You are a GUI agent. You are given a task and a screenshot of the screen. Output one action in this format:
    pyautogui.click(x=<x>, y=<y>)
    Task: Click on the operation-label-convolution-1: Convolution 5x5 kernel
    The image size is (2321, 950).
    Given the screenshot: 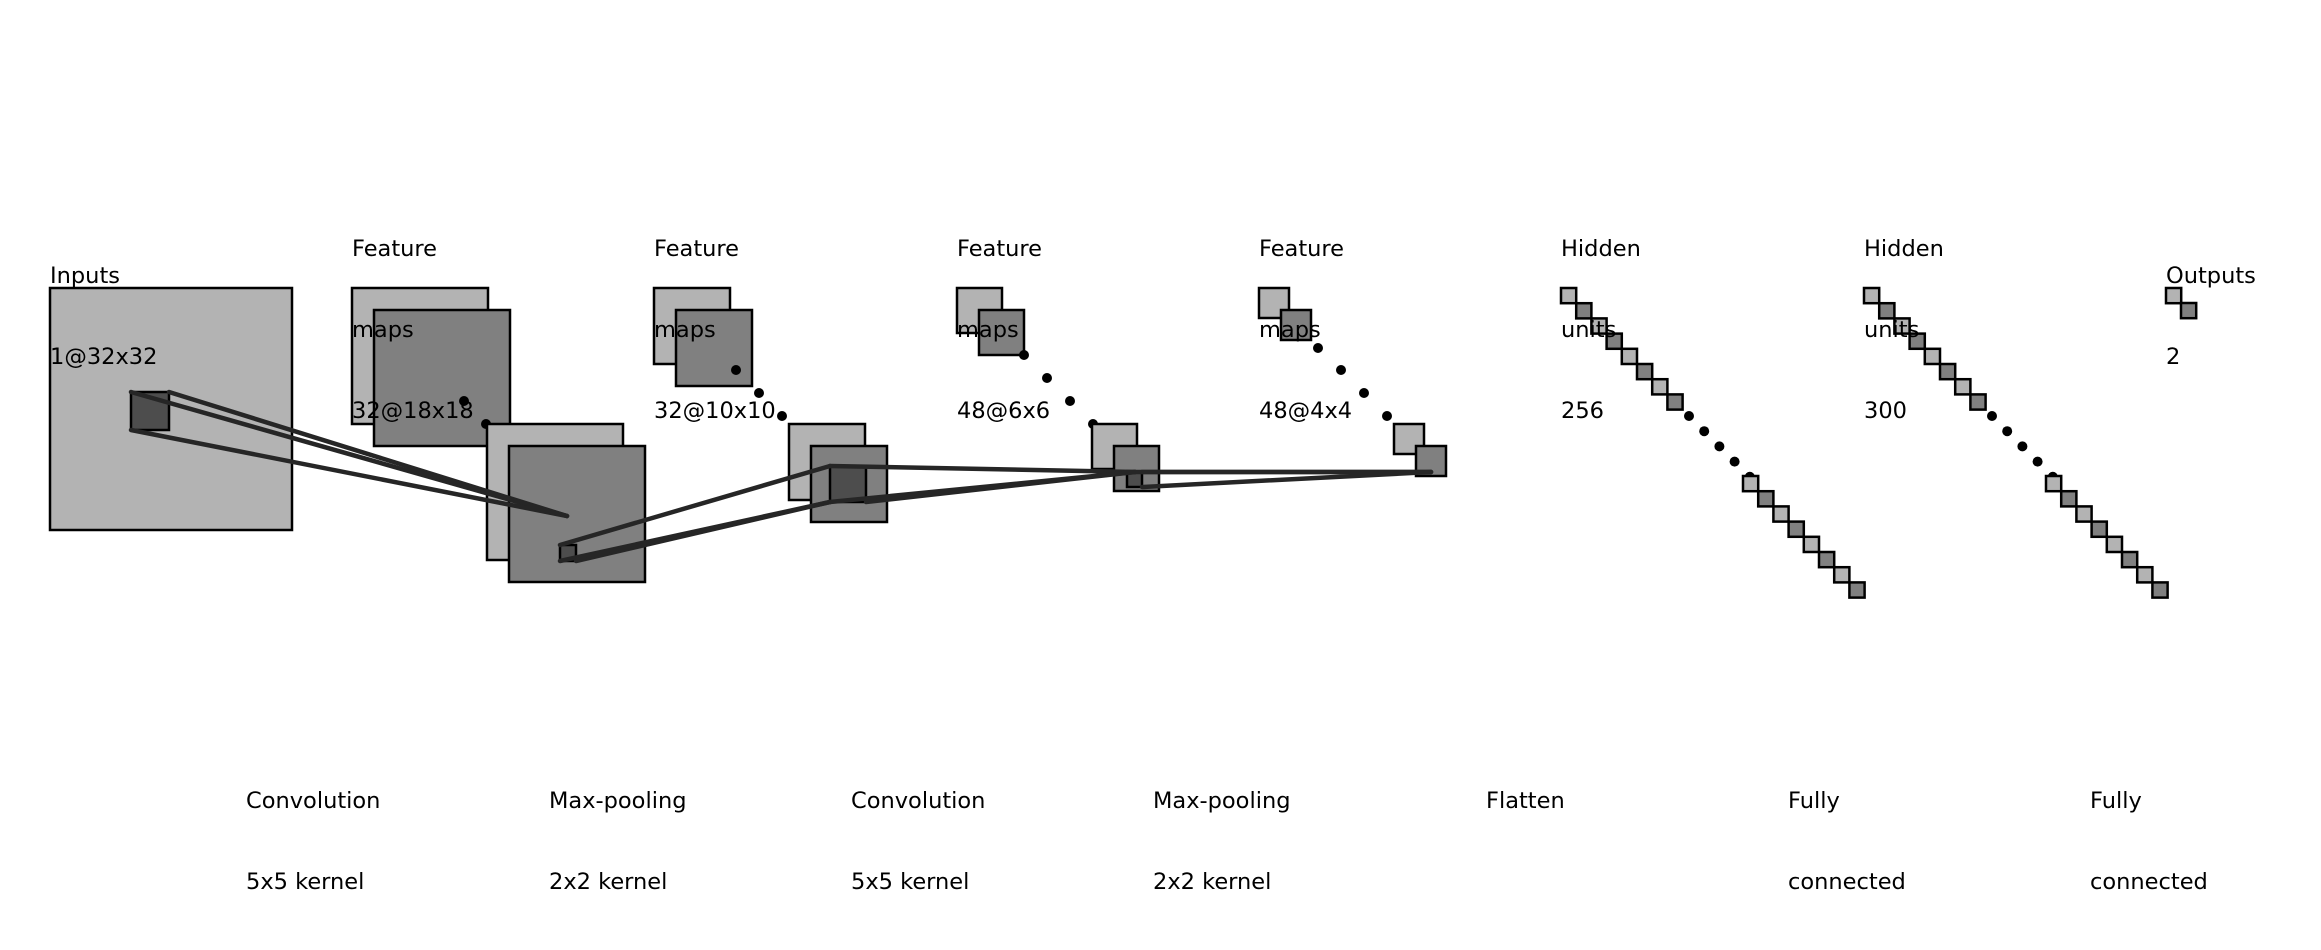 What is the action you would take?
    pyautogui.click(x=313, y=841)
    